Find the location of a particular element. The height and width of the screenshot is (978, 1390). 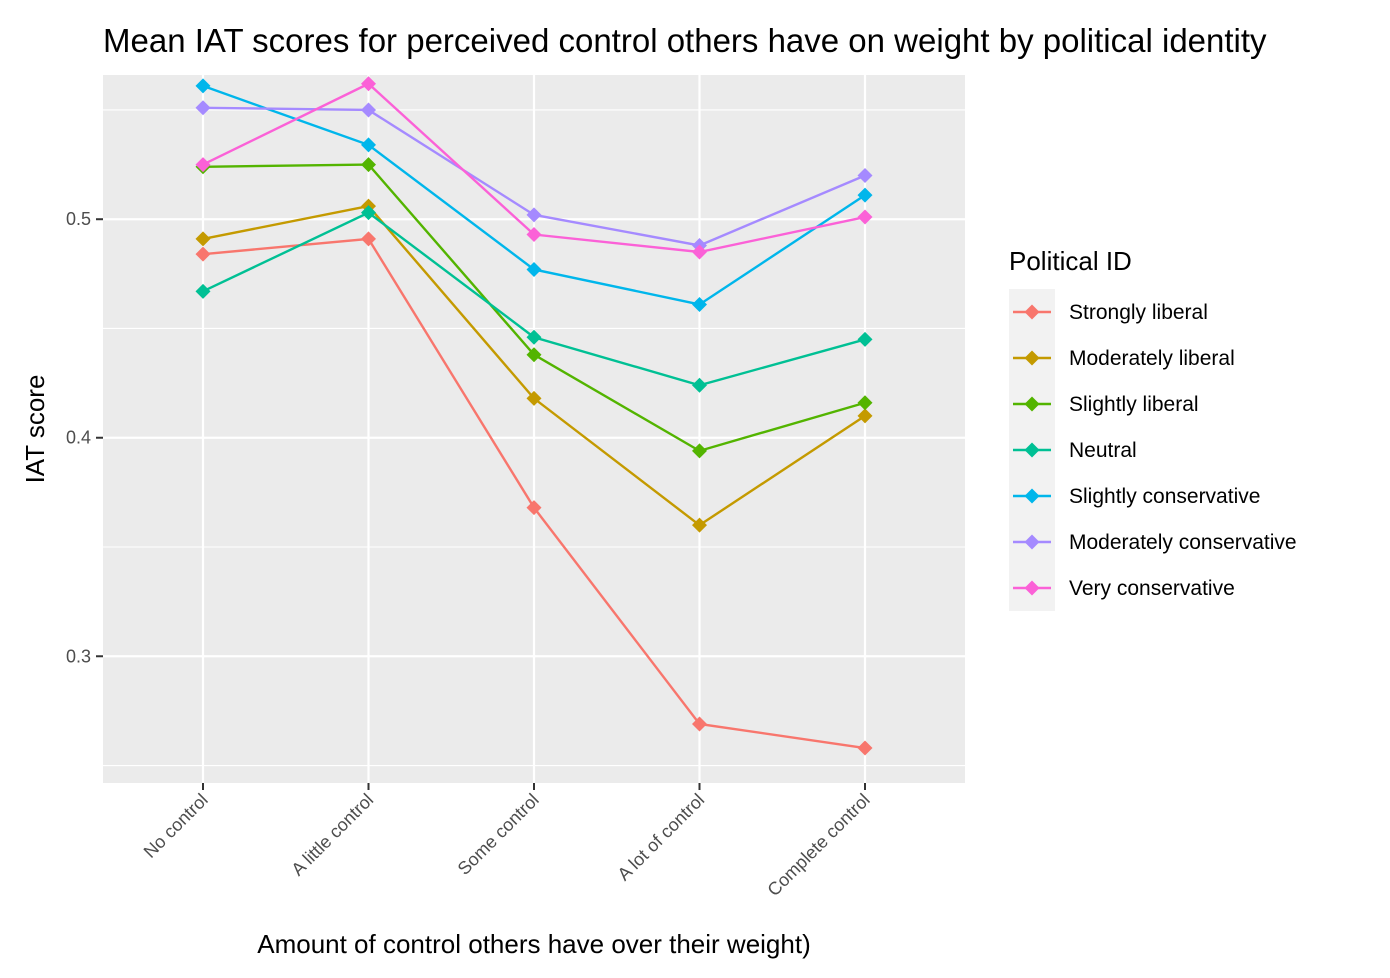

y-tick-label: 0.3 is located at coordinates (78, 656).